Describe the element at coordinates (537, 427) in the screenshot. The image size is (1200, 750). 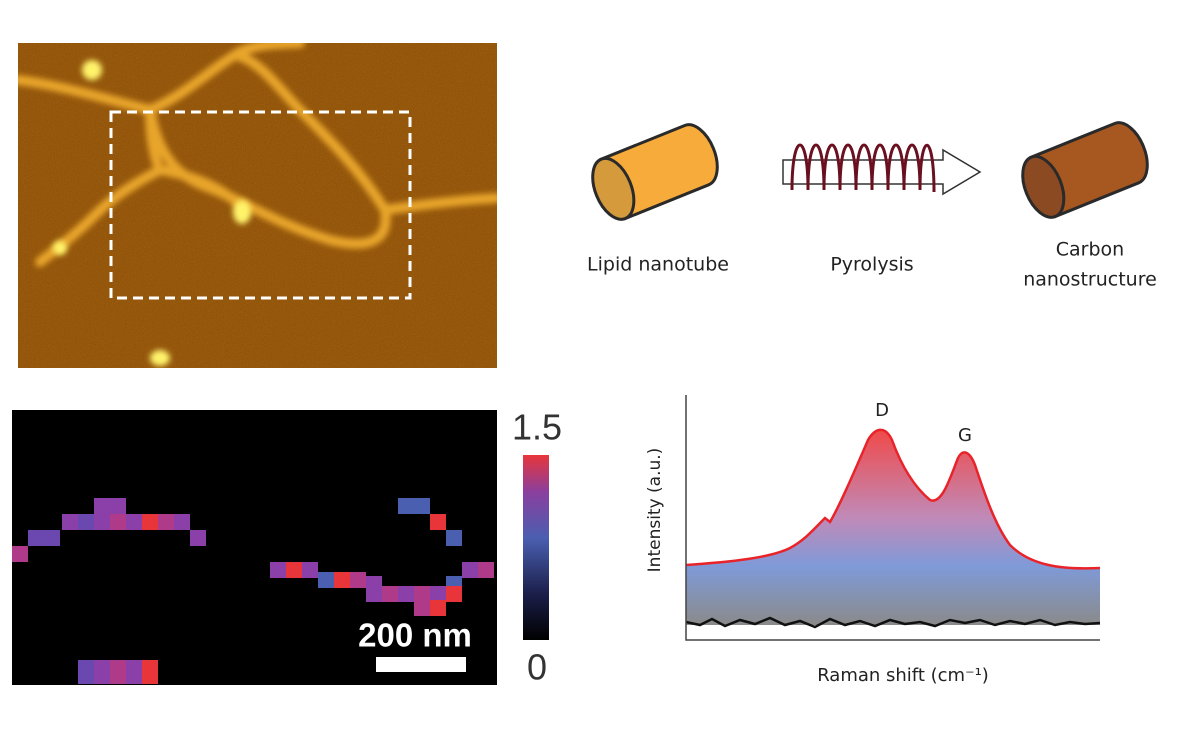
I see `colorbar-max: 1.5` at that location.